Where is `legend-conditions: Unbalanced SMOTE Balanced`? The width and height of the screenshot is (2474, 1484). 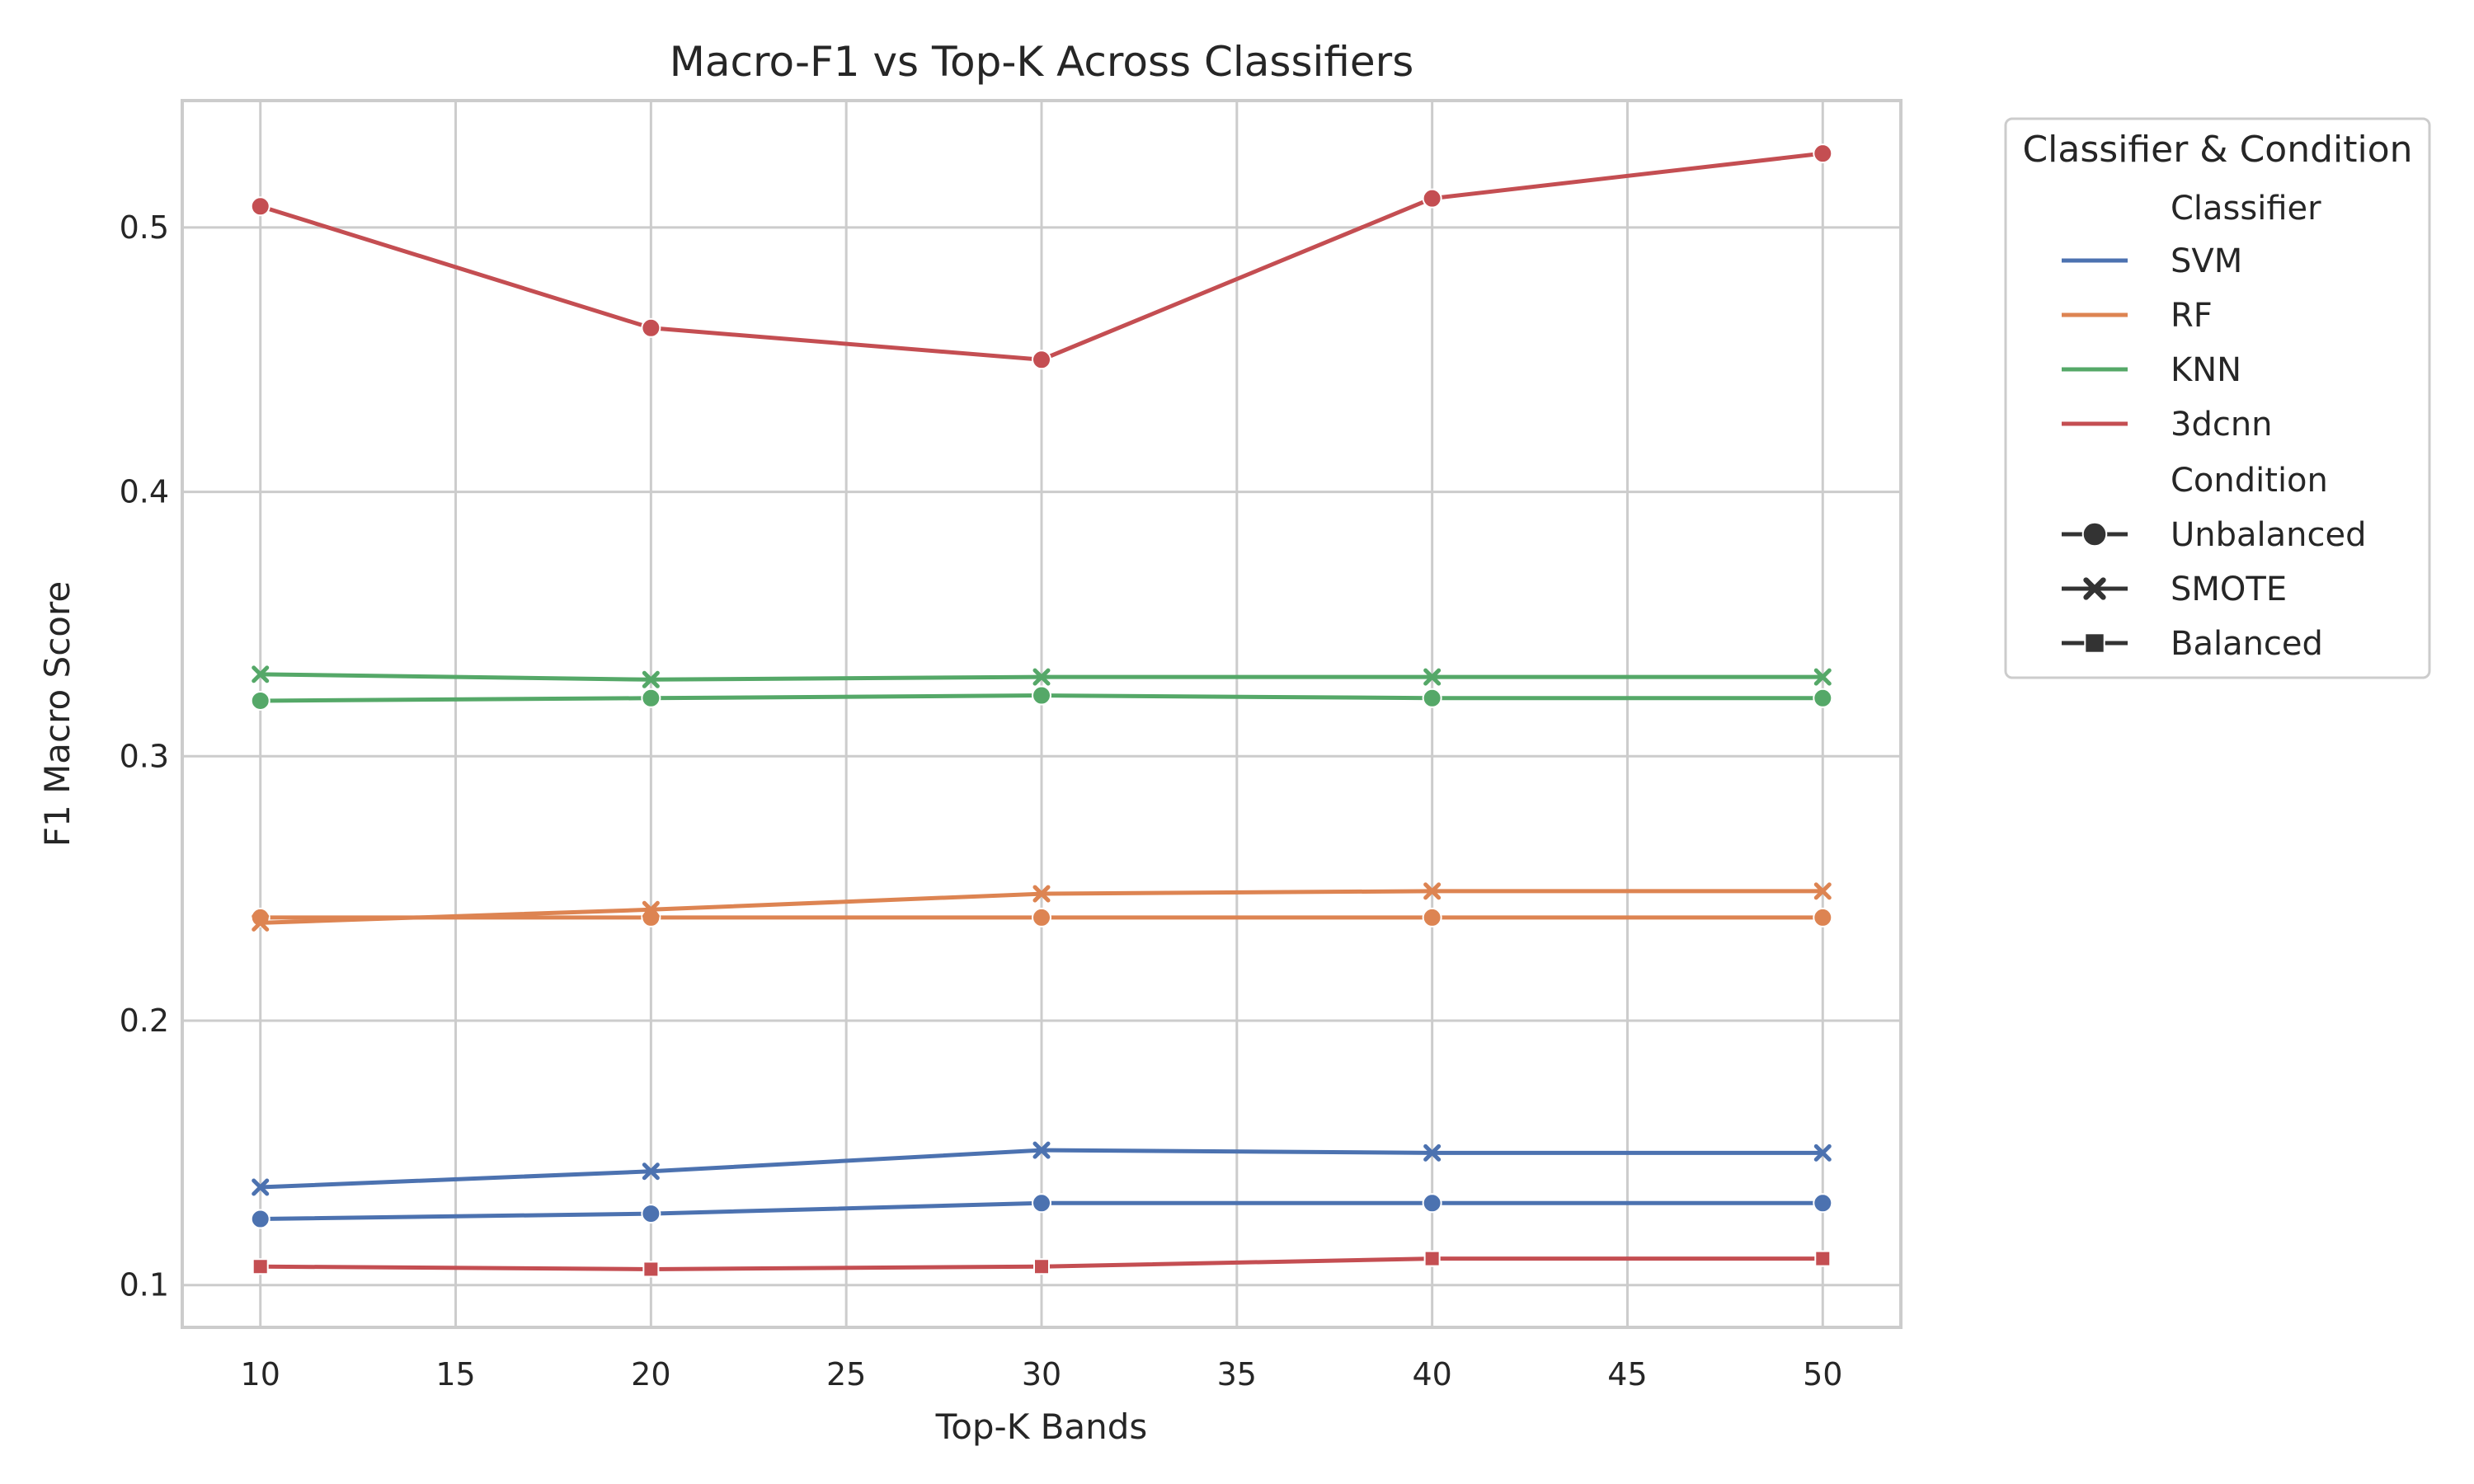
legend-conditions: Unbalanced SMOTE Balanced is located at coordinates (2214, 589).